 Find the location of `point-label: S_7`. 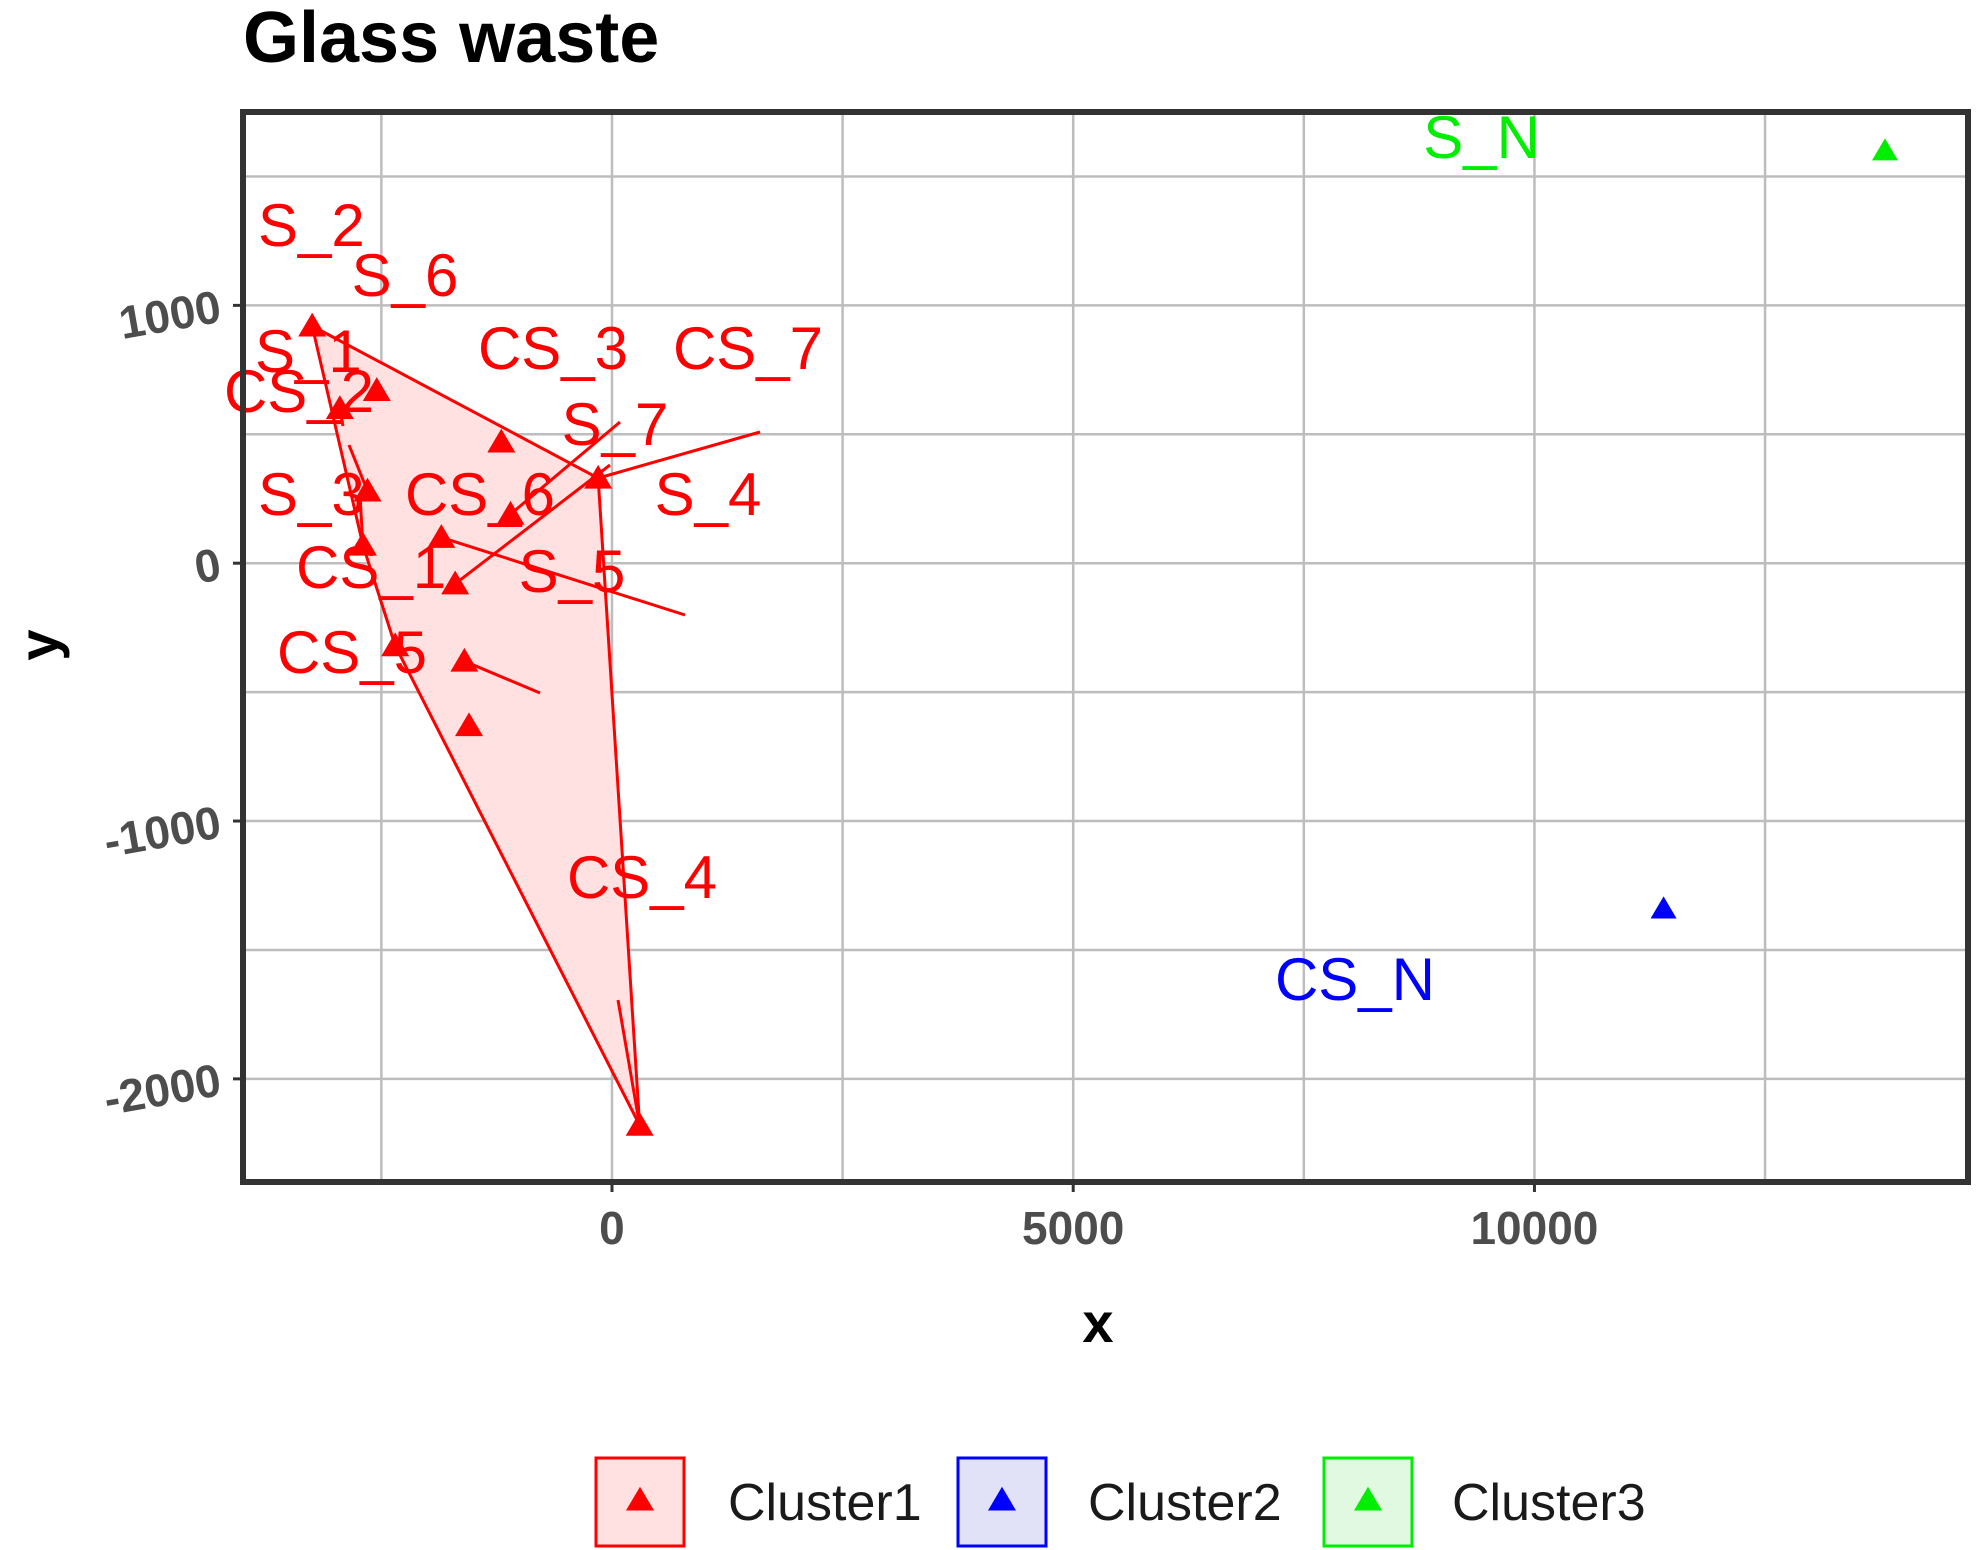

point-label: S_7 is located at coordinates (615, 424).